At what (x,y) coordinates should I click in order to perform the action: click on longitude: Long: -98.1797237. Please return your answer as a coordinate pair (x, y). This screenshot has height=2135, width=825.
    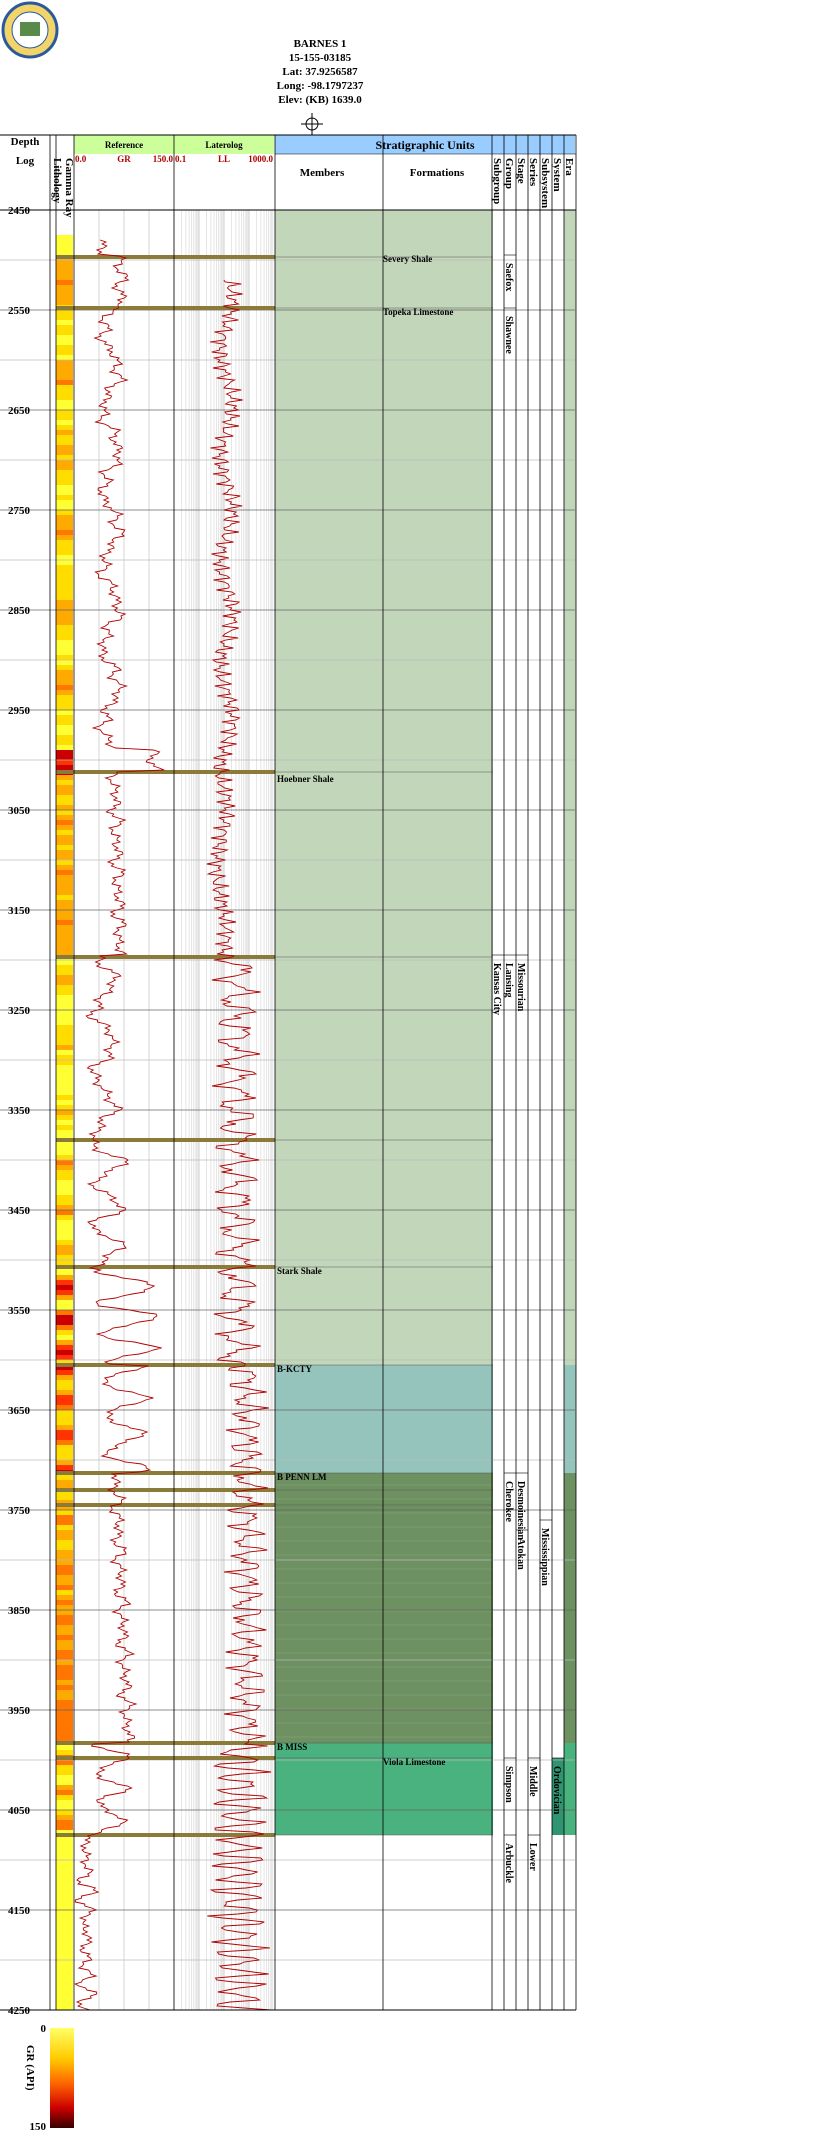
    Looking at the image, I should click on (320, 86).